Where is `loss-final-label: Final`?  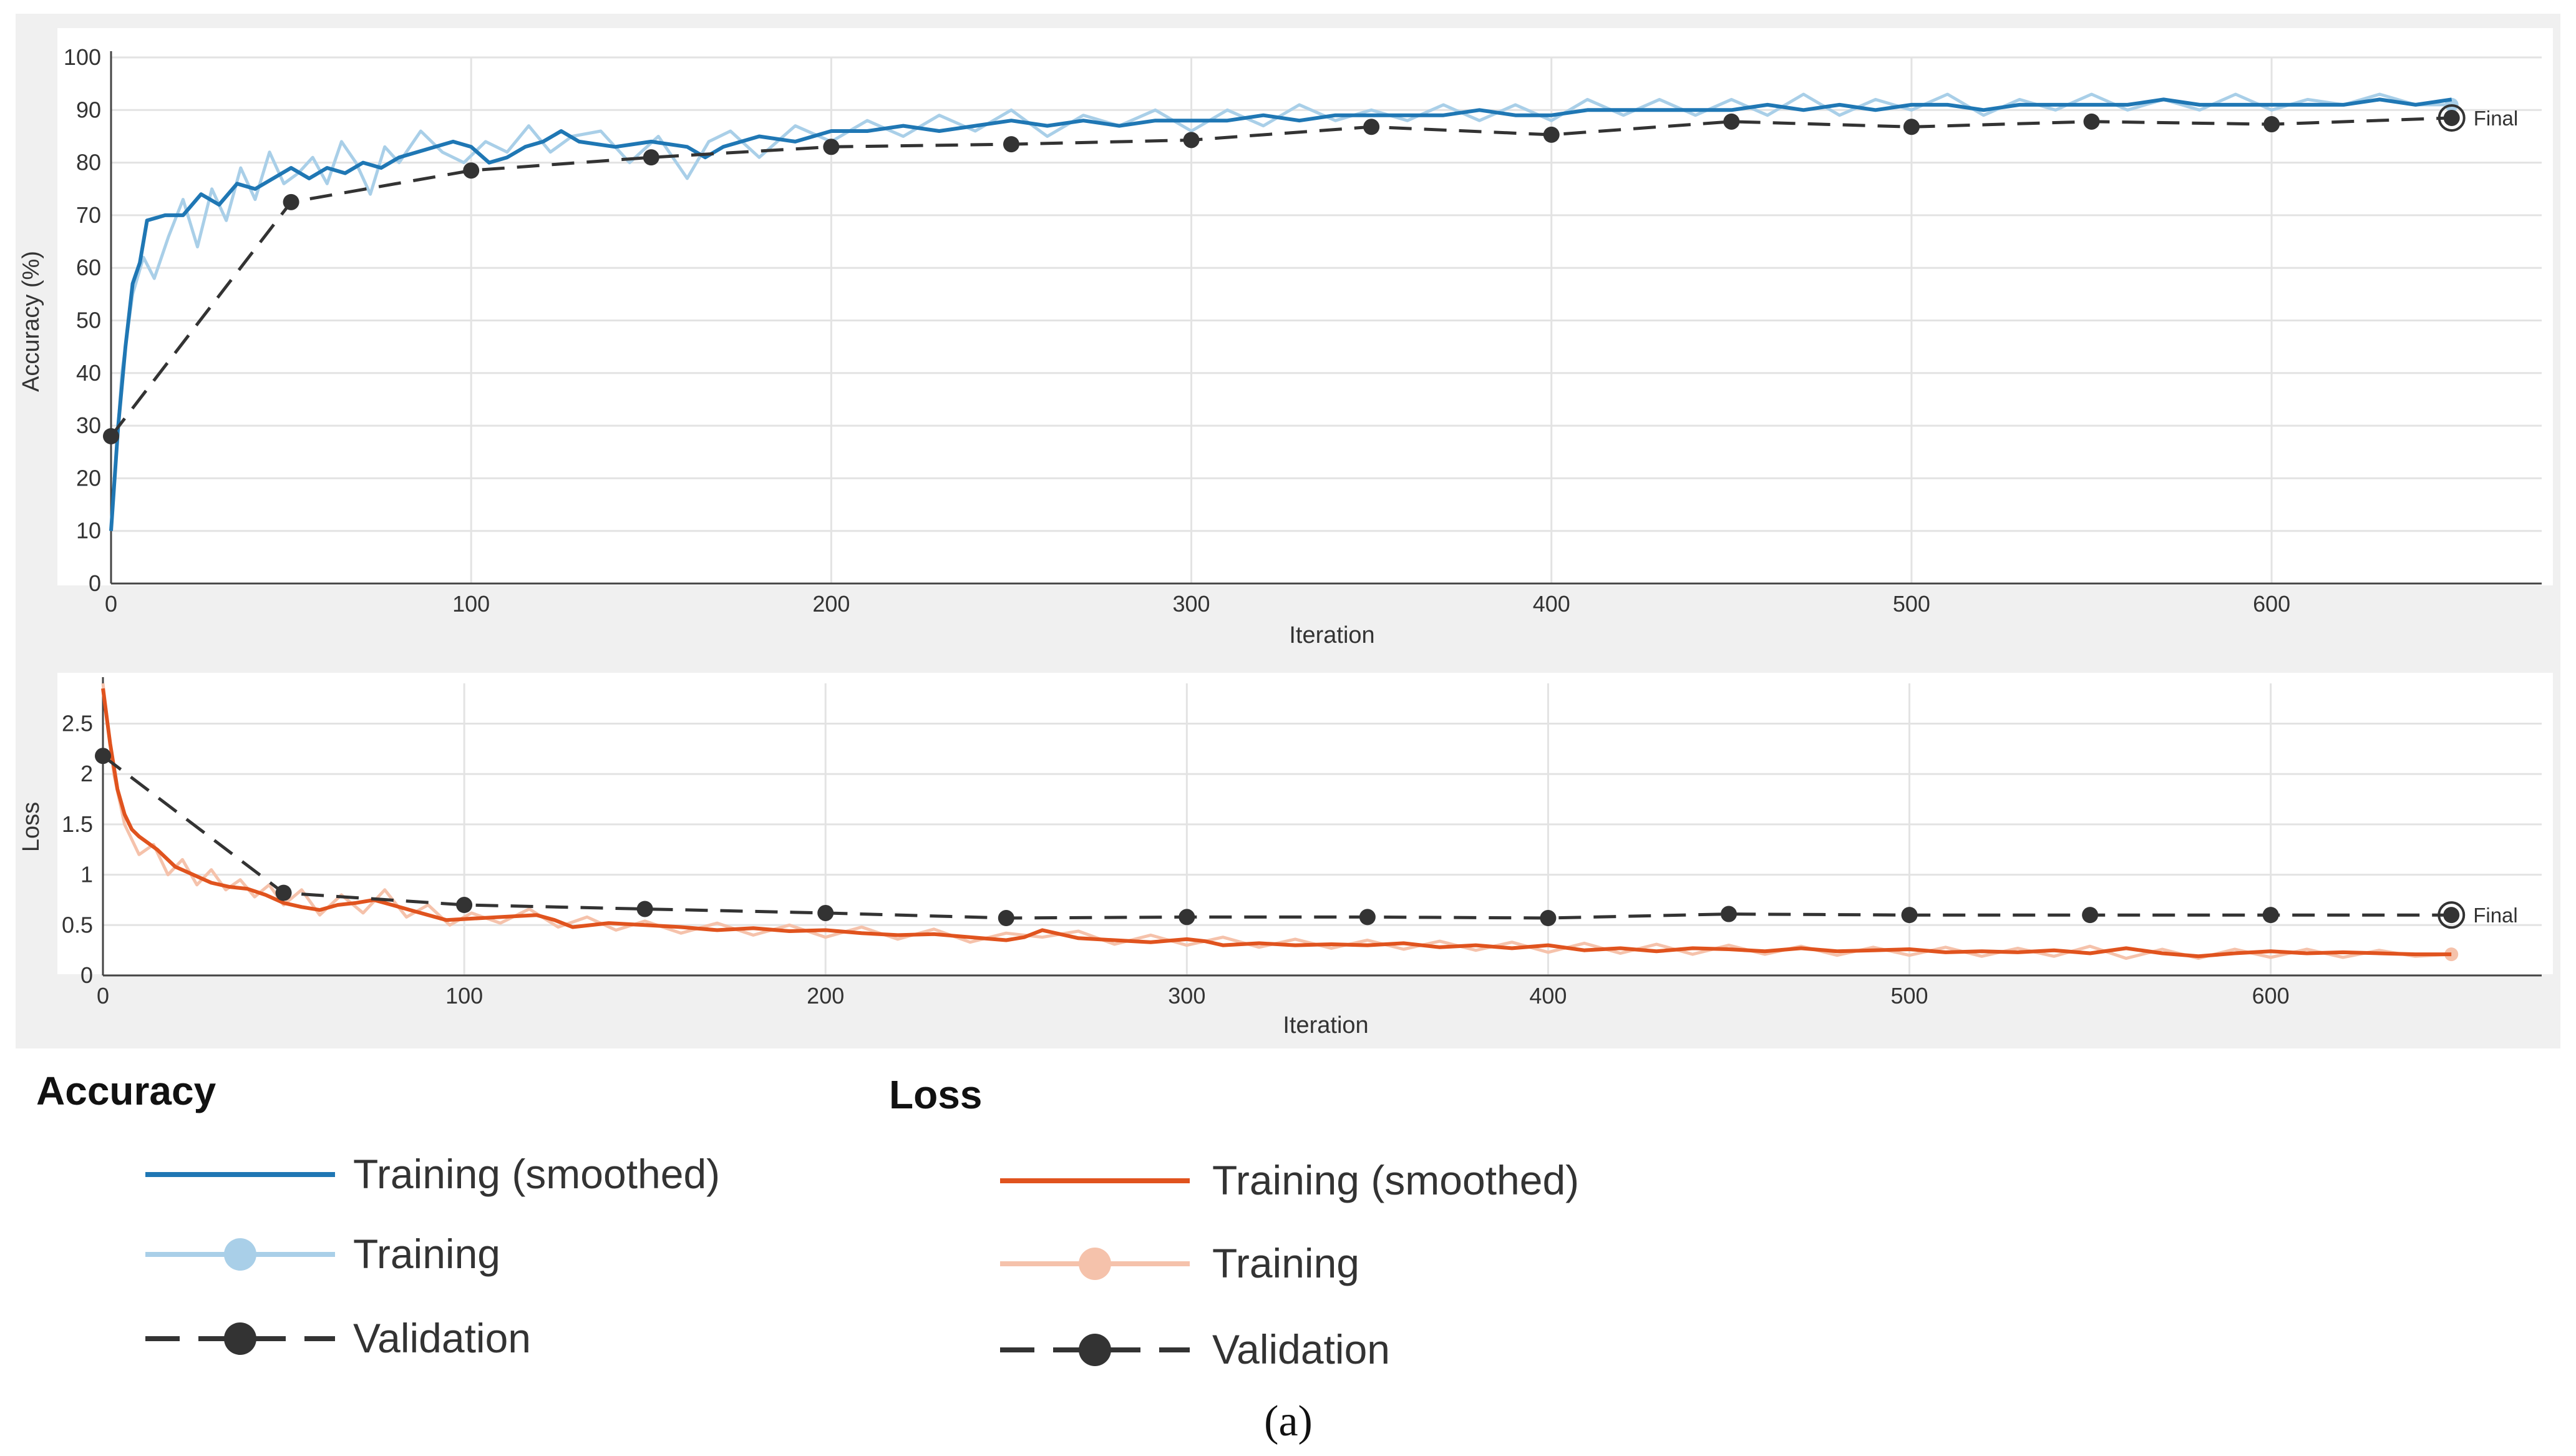 loss-final-label: Final is located at coordinates (2495, 915).